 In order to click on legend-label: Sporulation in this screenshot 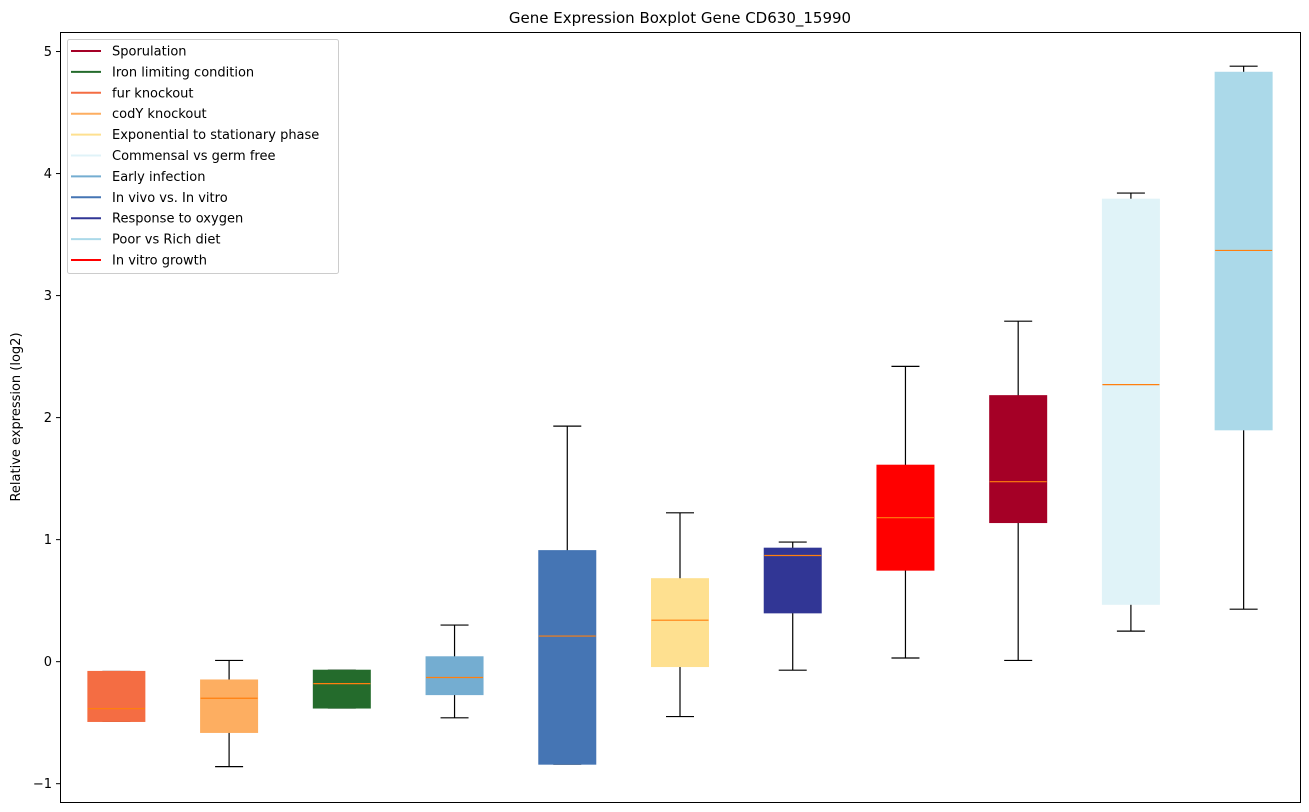, I will do `click(149, 52)`.